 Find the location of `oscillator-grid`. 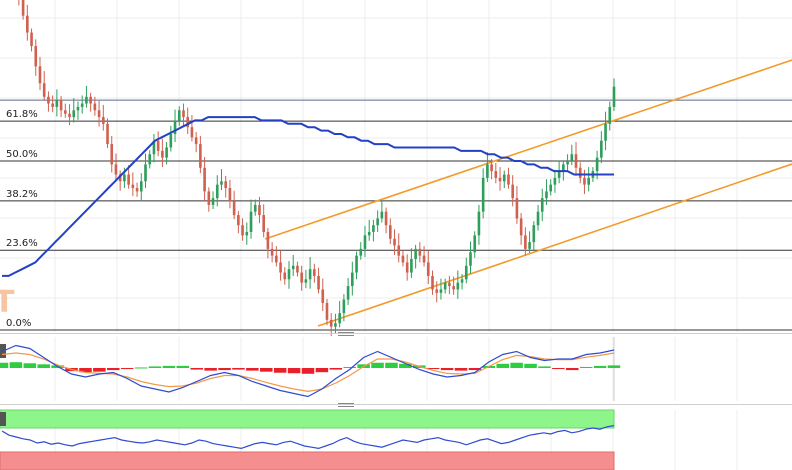

oscillator-grid is located at coordinates (396, 369).